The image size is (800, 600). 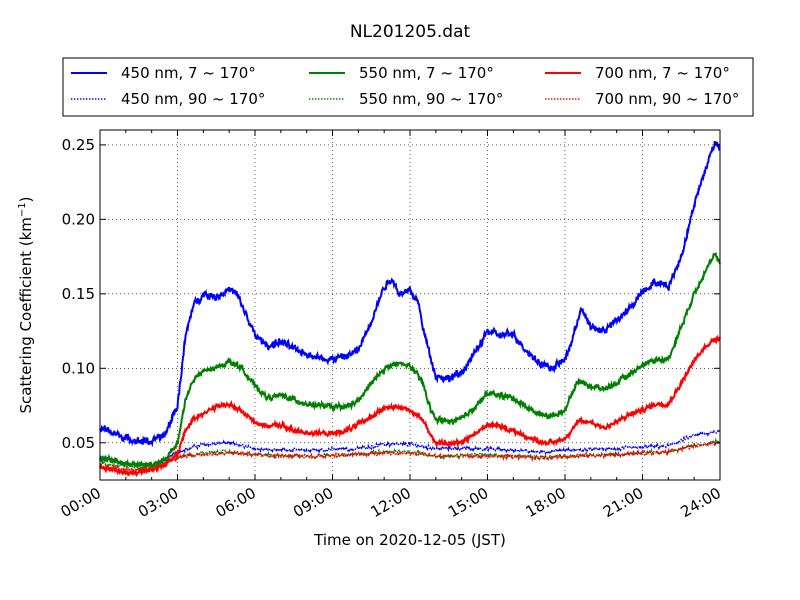 What do you see at coordinates (313, 502) in the screenshot?
I see `x-tick-label: 09:00` at bounding box center [313, 502].